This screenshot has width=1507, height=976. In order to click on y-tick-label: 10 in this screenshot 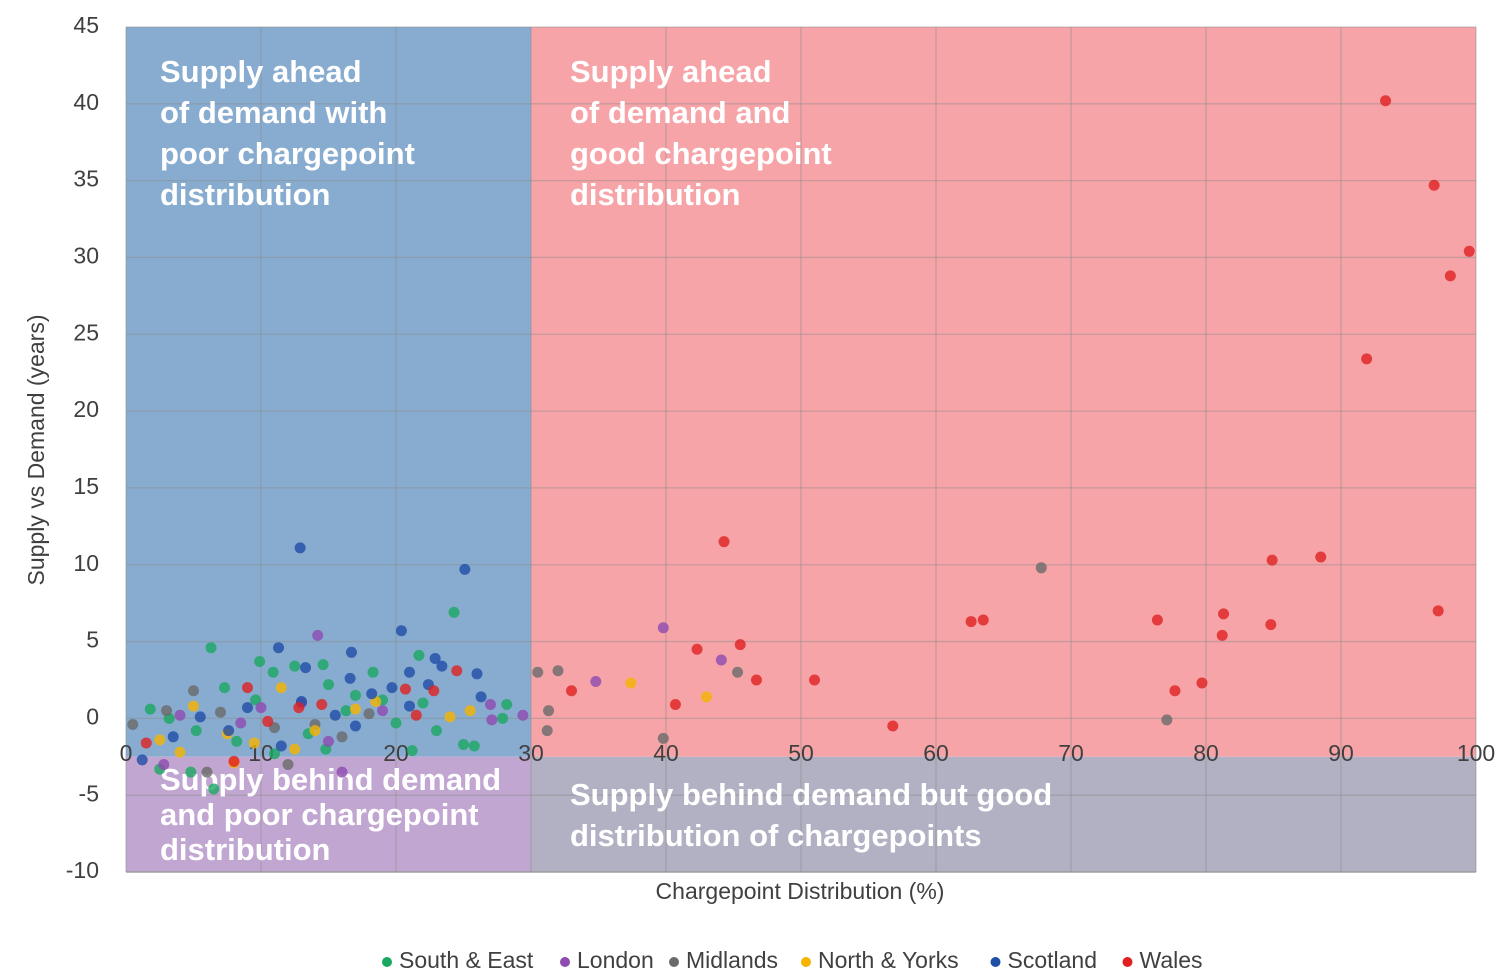, I will do `click(86, 563)`.